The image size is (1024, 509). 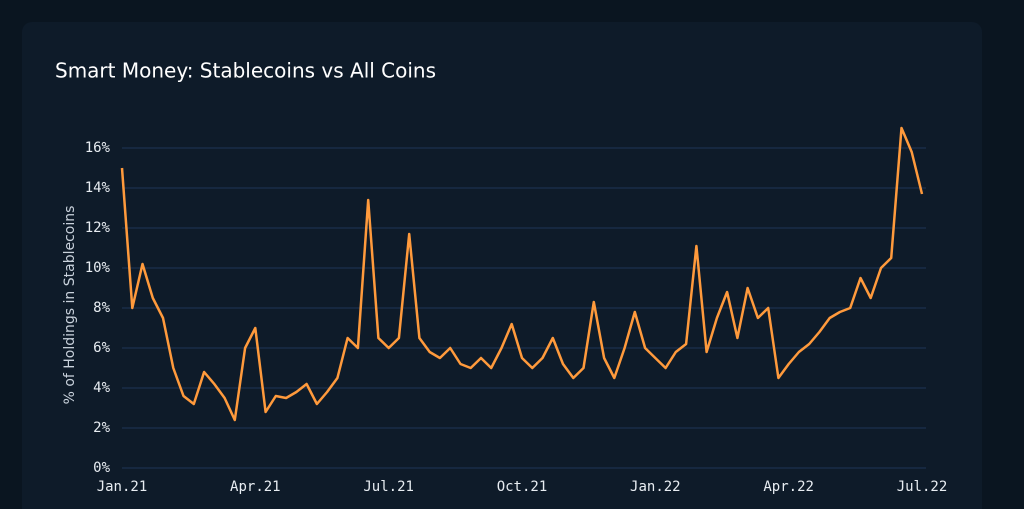 I want to click on y-tick-label: 12%, so click(x=98, y=228).